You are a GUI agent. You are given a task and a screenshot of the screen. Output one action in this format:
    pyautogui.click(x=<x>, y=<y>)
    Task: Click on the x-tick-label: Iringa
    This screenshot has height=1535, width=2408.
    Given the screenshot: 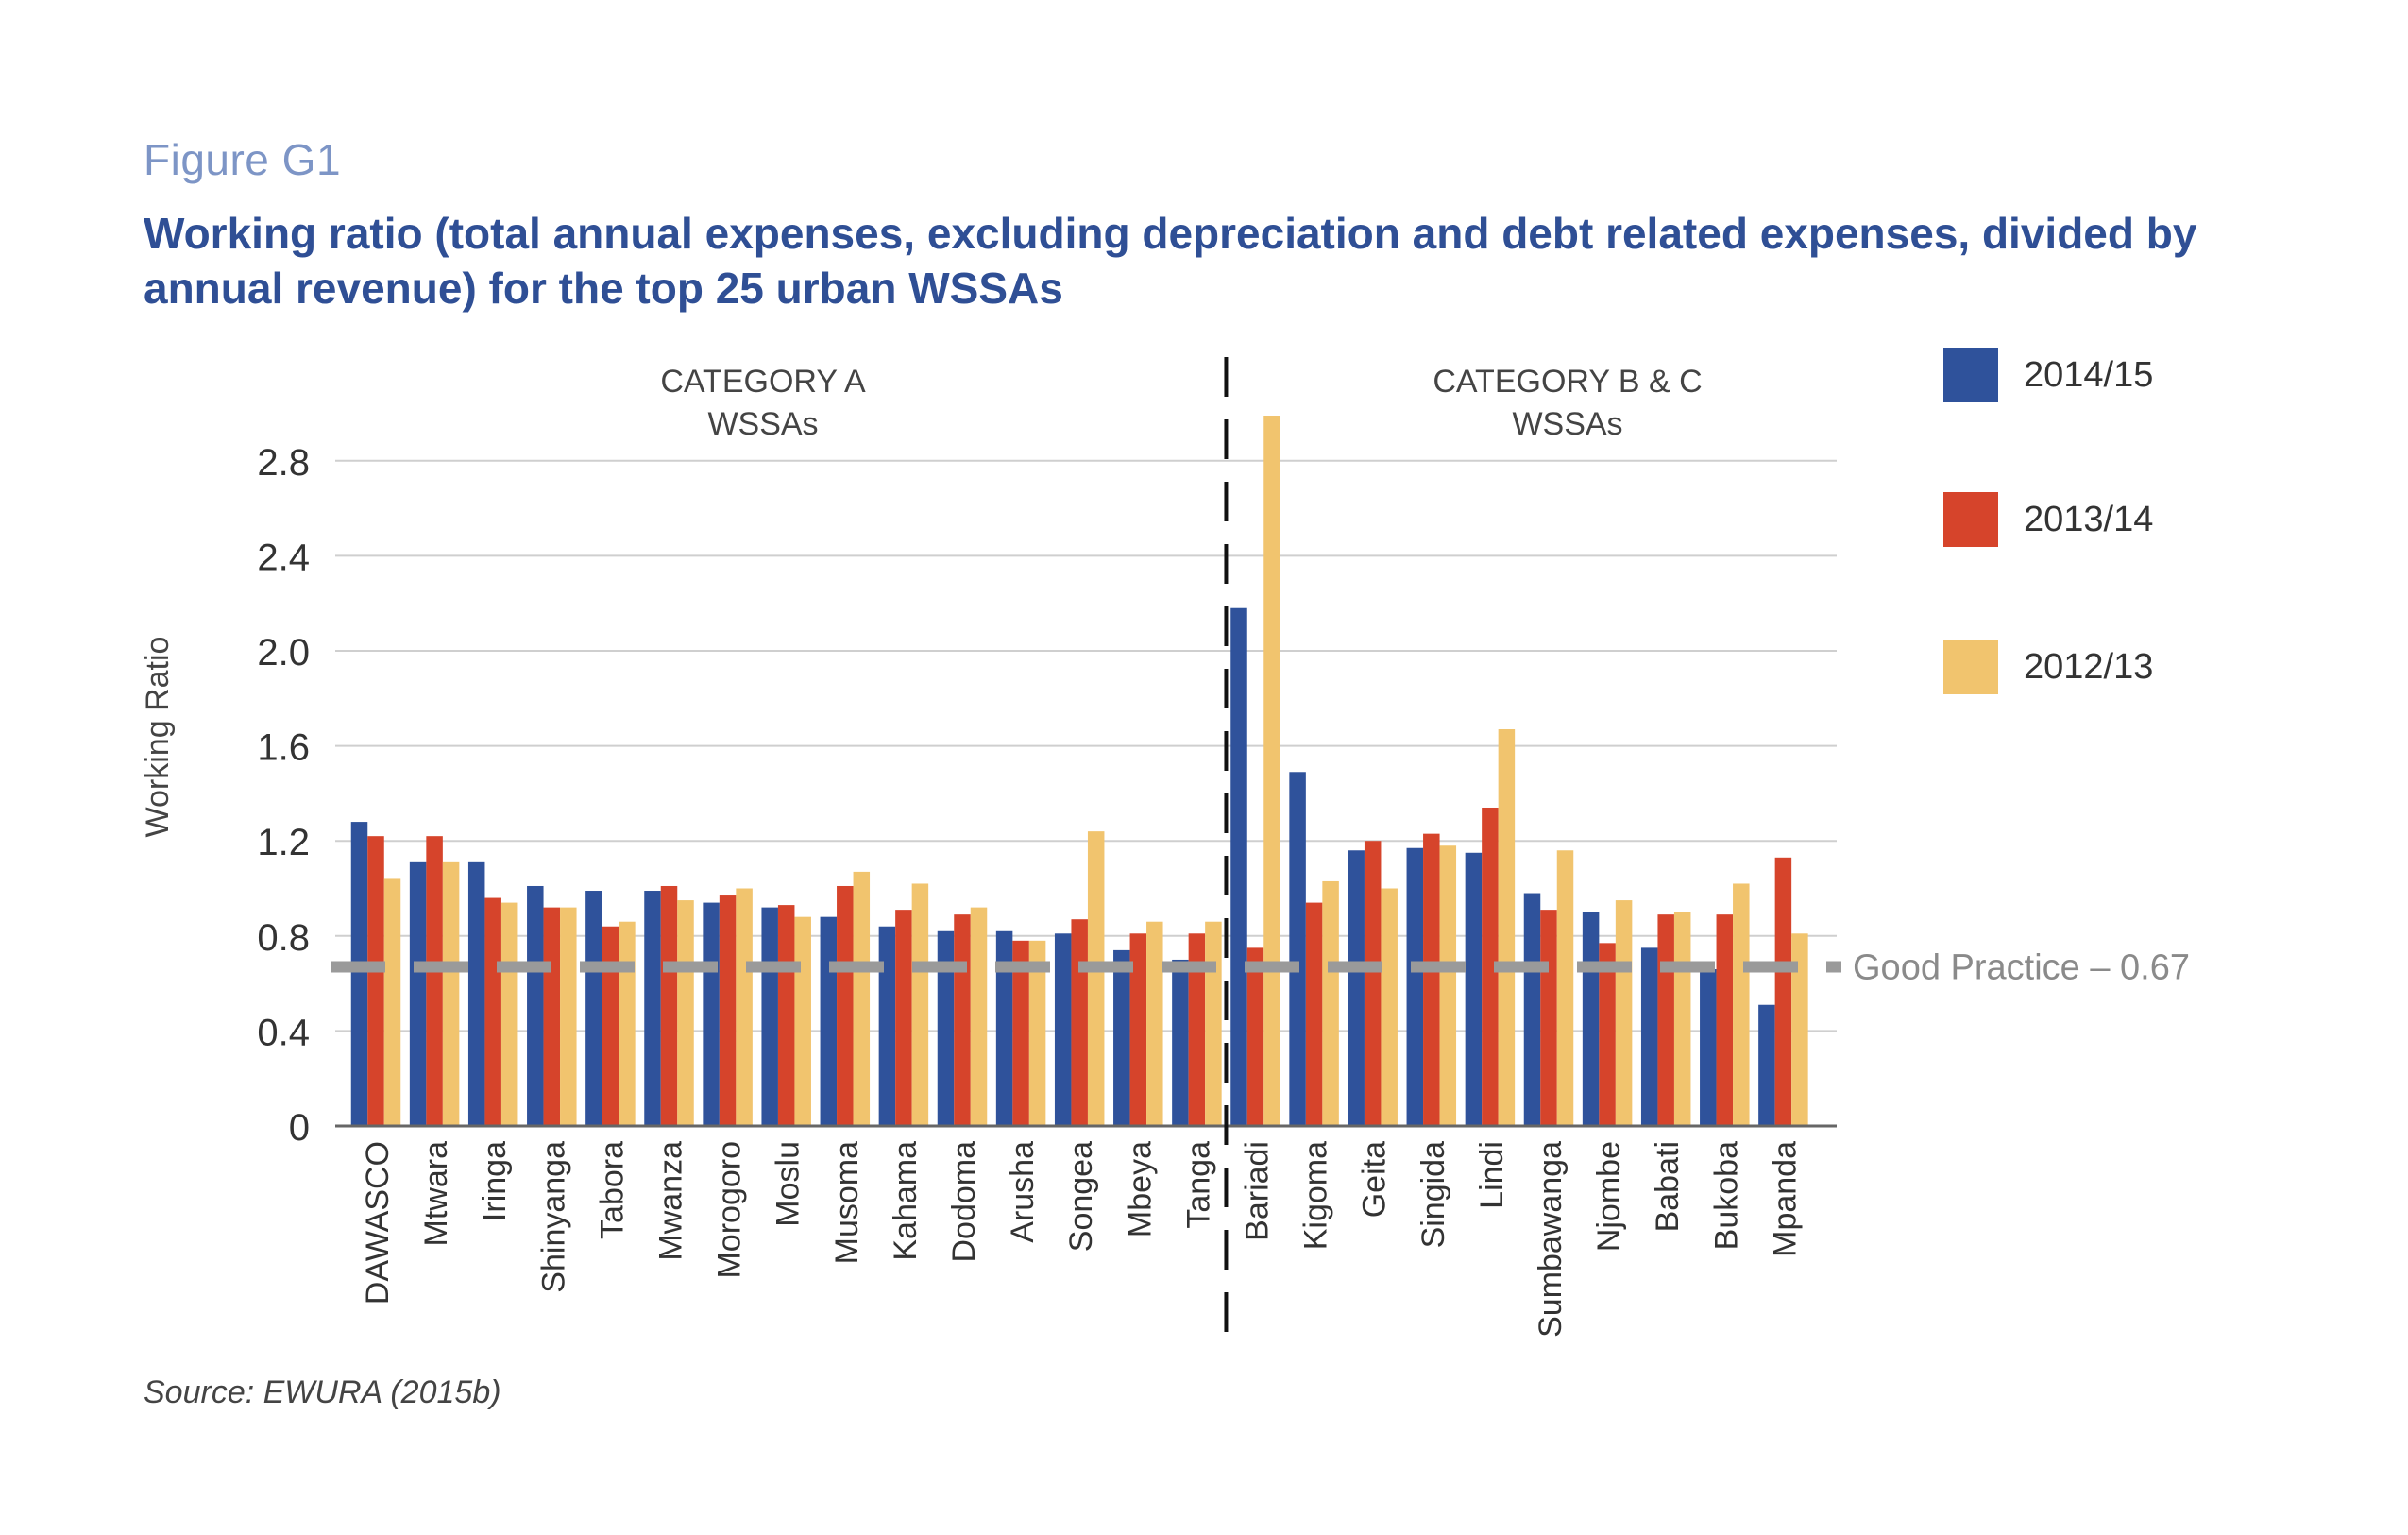 What is the action you would take?
    pyautogui.click(x=495, y=1181)
    